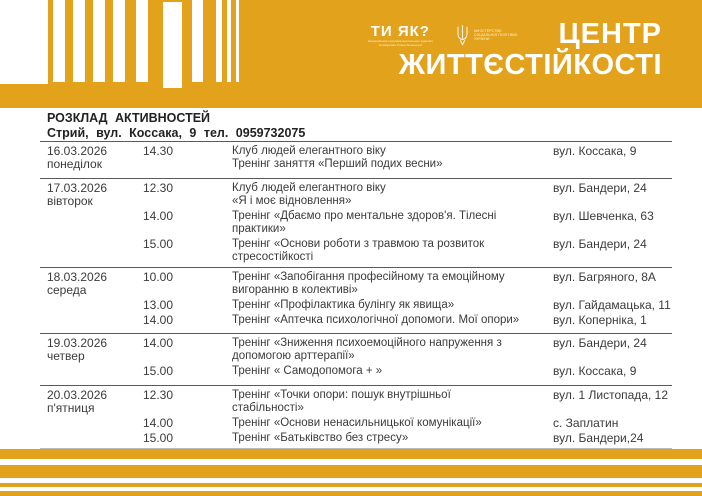 The image size is (702, 496). I want to click on activity-line: Тренінг « Самодопомога + », so click(307, 371).